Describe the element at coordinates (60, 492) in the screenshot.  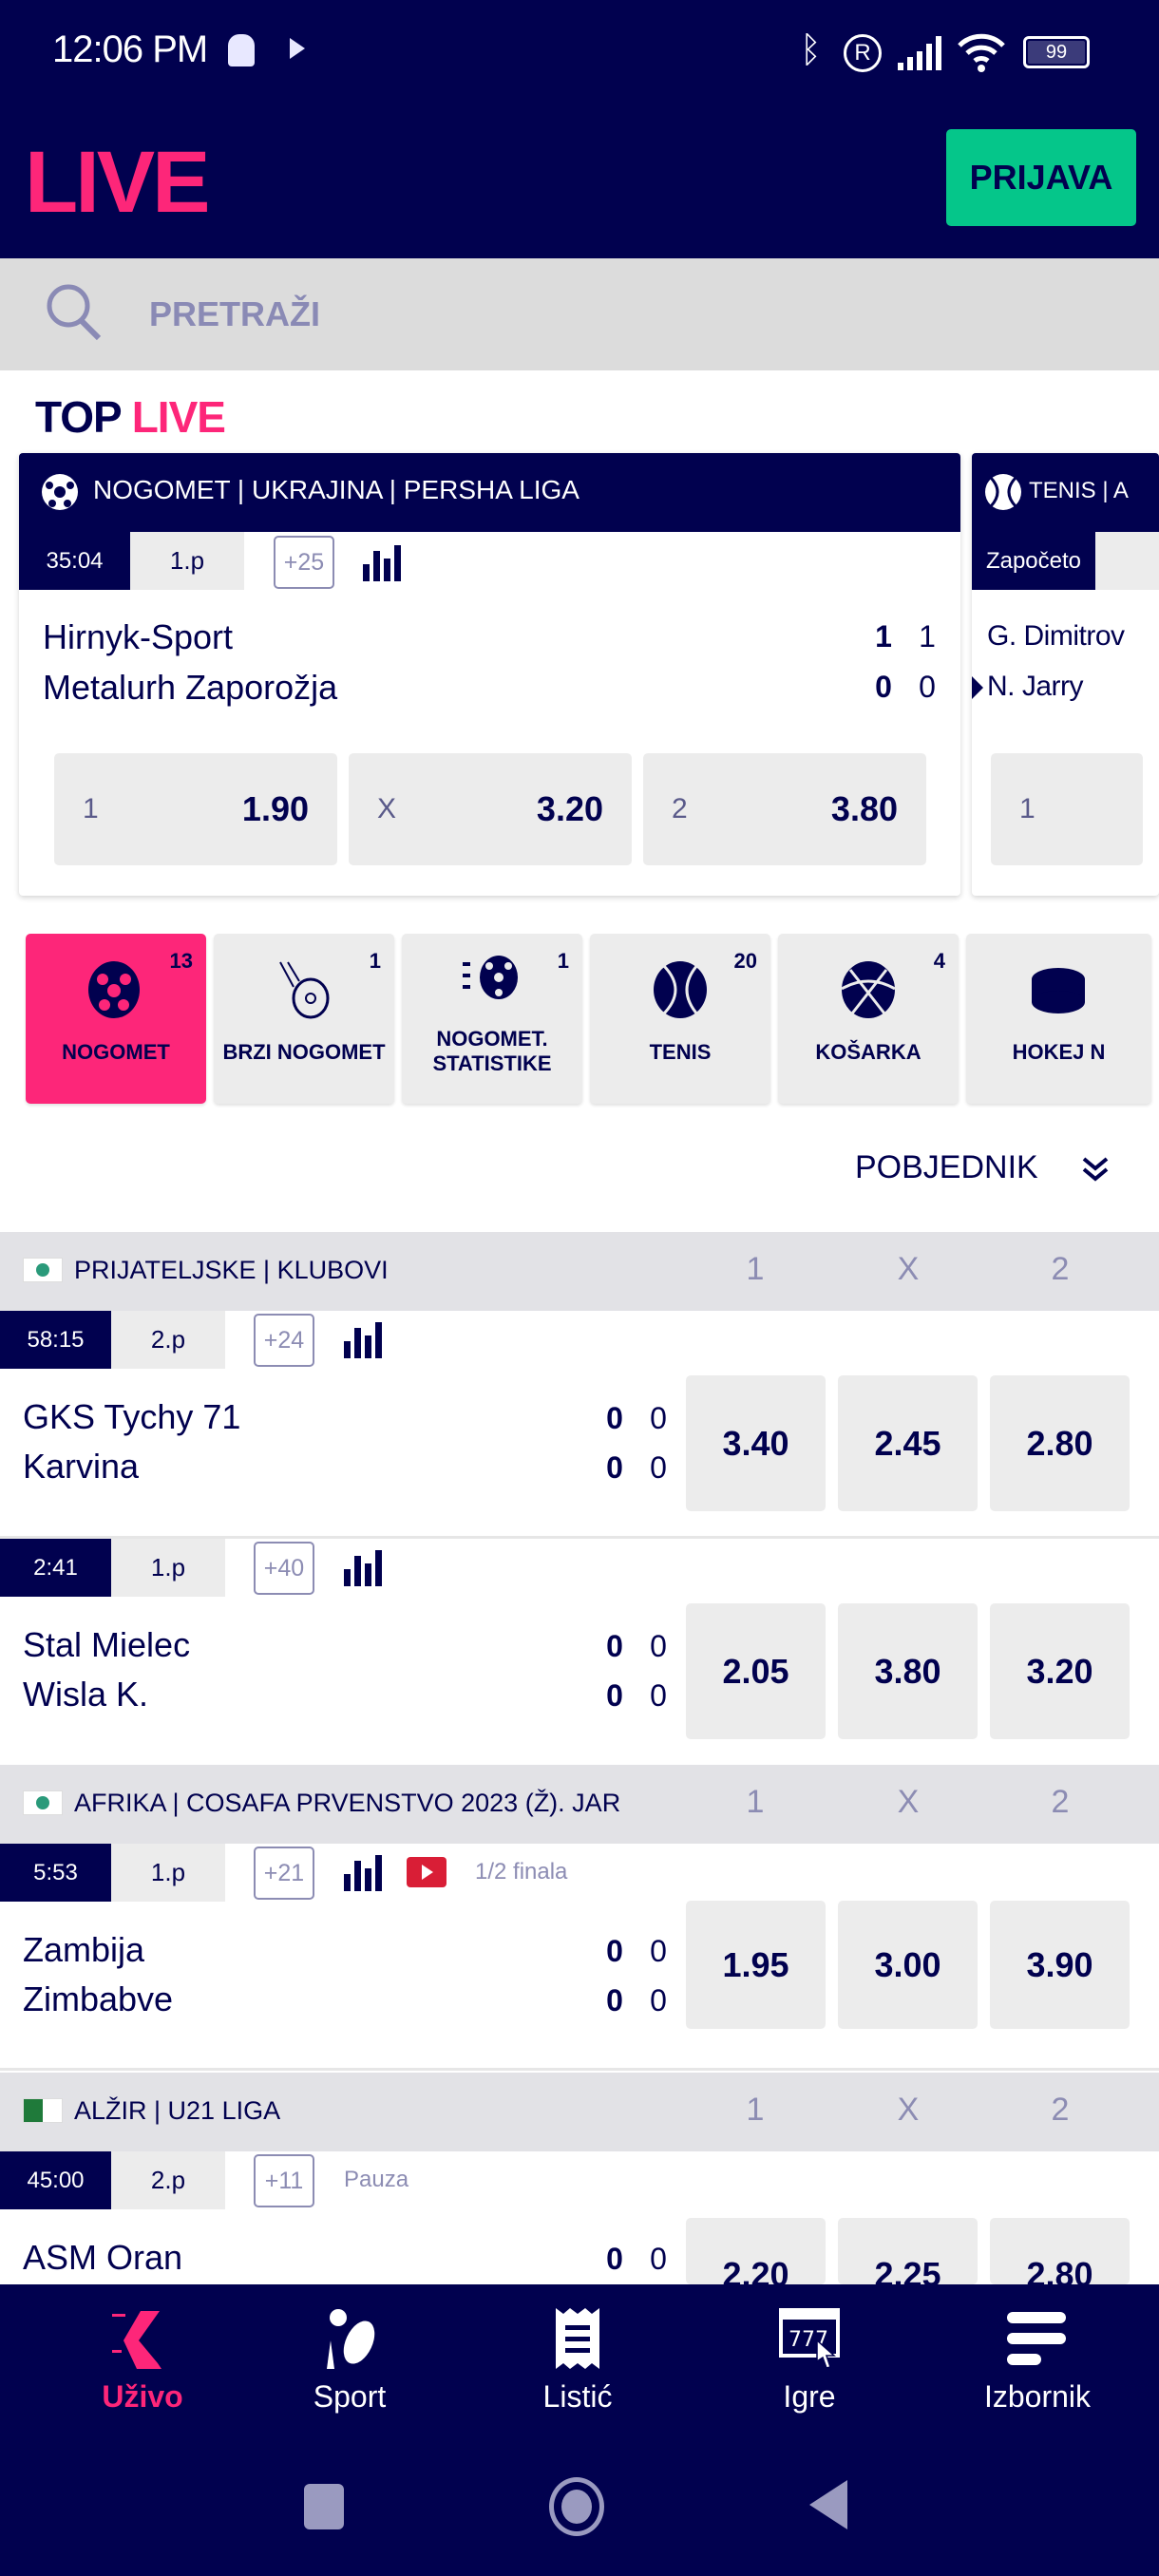
I see `soccer-ball-icon` at that location.